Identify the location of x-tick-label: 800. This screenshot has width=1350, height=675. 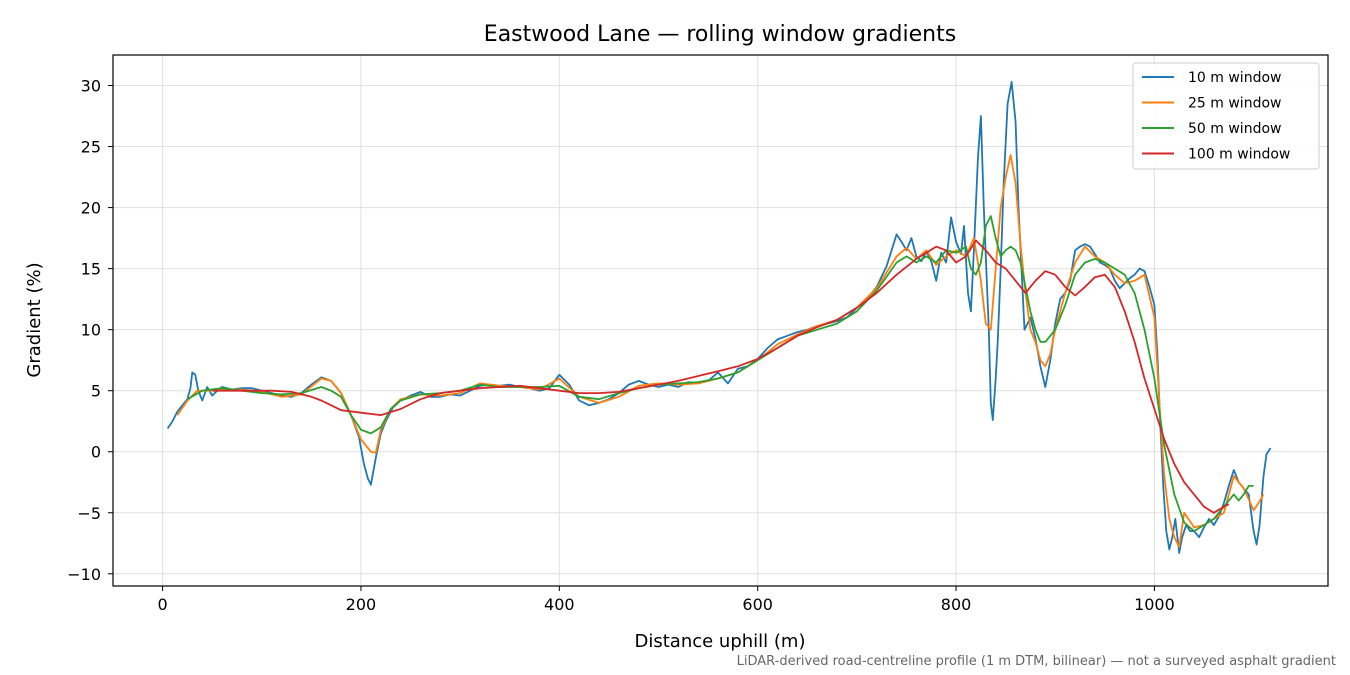
(956, 604).